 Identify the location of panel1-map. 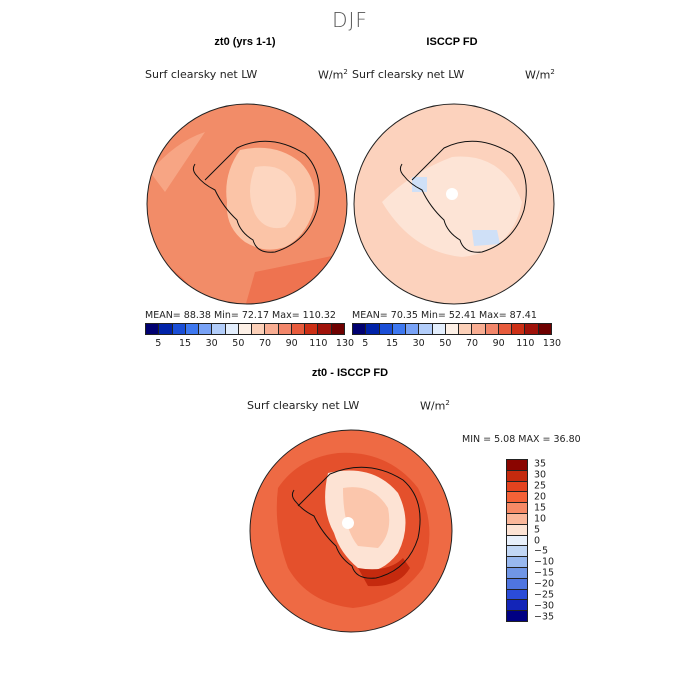
(247, 204).